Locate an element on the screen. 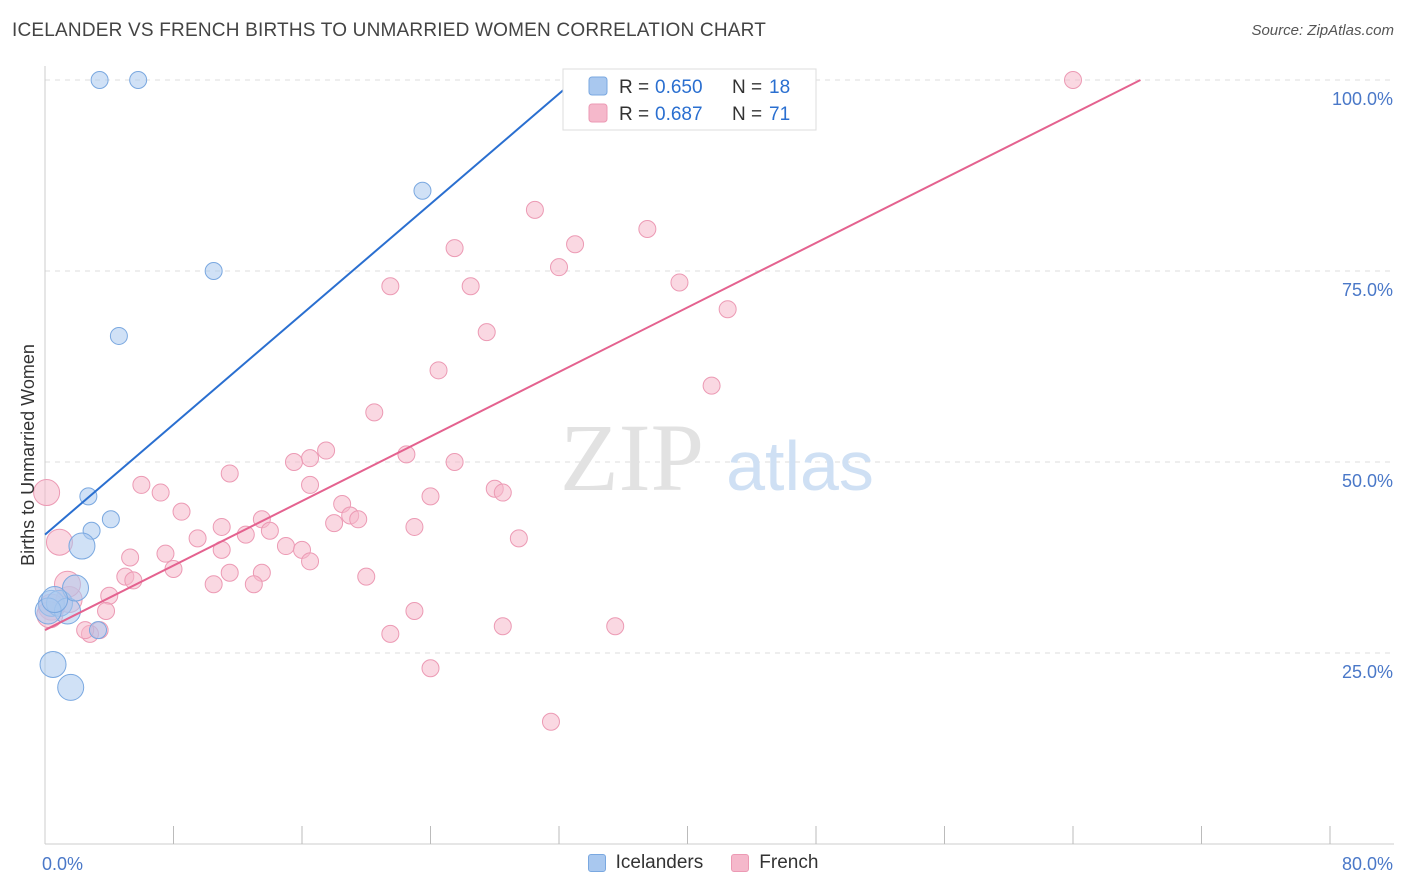 The width and height of the screenshot is (1406, 892). y-tick-label: 25.0% is located at coordinates (1367, 672).